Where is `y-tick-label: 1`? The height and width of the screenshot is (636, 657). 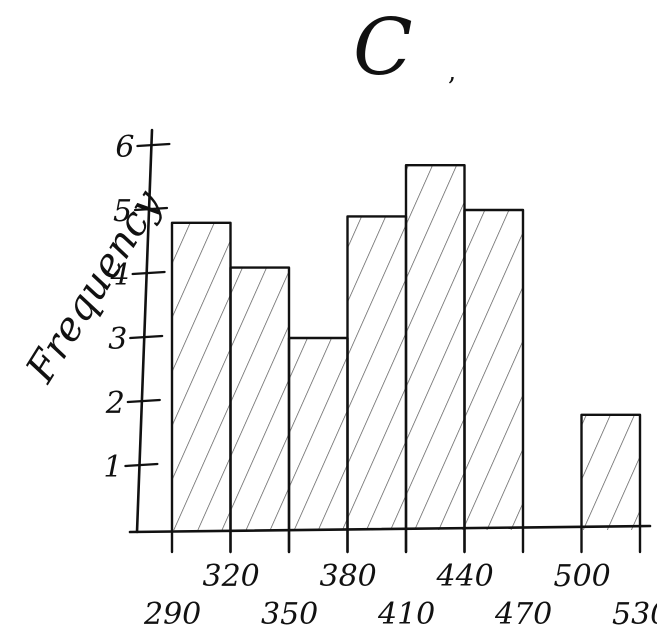
y-tick-label: 1 is located at coordinates (112, 467).